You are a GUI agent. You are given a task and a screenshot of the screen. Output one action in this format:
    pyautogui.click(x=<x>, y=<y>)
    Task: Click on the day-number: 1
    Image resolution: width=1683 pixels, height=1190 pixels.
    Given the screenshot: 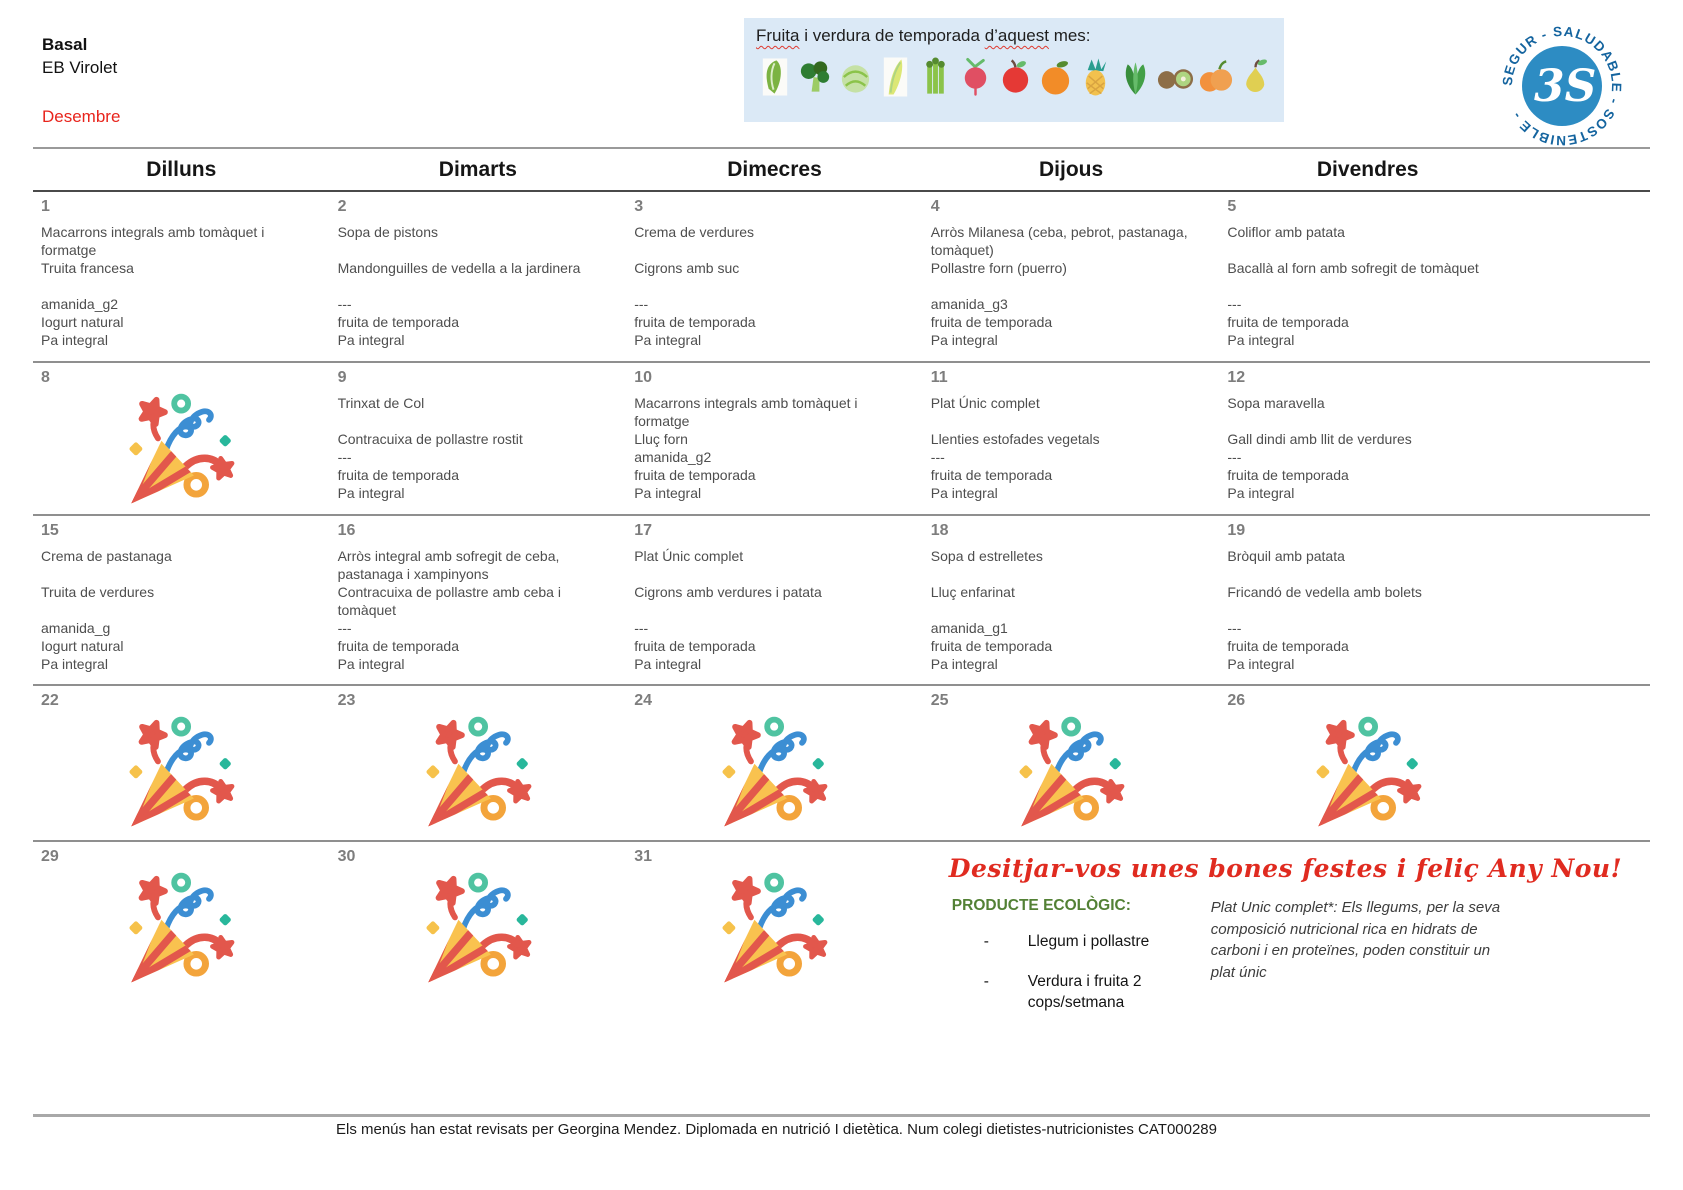 What is the action you would take?
    pyautogui.click(x=45, y=206)
    